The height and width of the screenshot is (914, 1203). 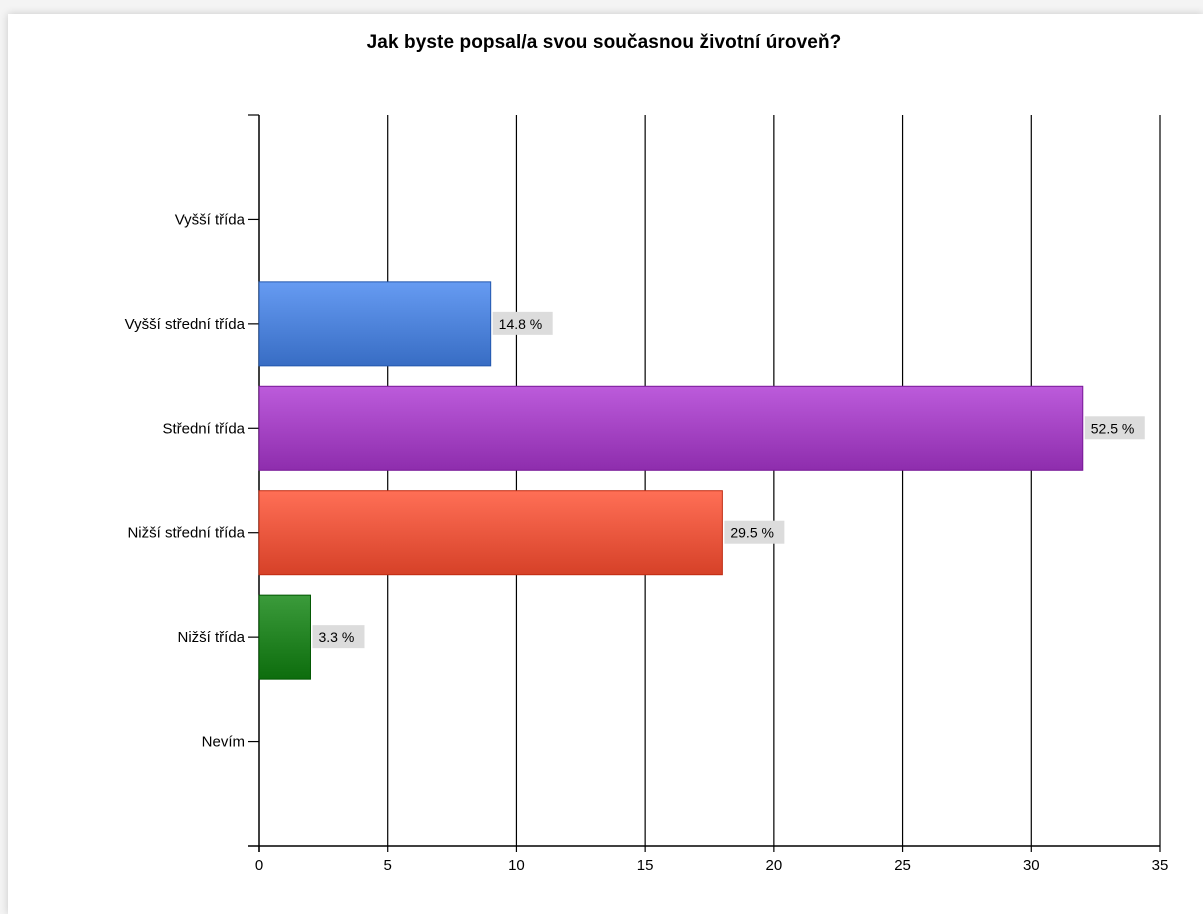 I want to click on x-tick-label: 30, so click(x=1031, y=865).